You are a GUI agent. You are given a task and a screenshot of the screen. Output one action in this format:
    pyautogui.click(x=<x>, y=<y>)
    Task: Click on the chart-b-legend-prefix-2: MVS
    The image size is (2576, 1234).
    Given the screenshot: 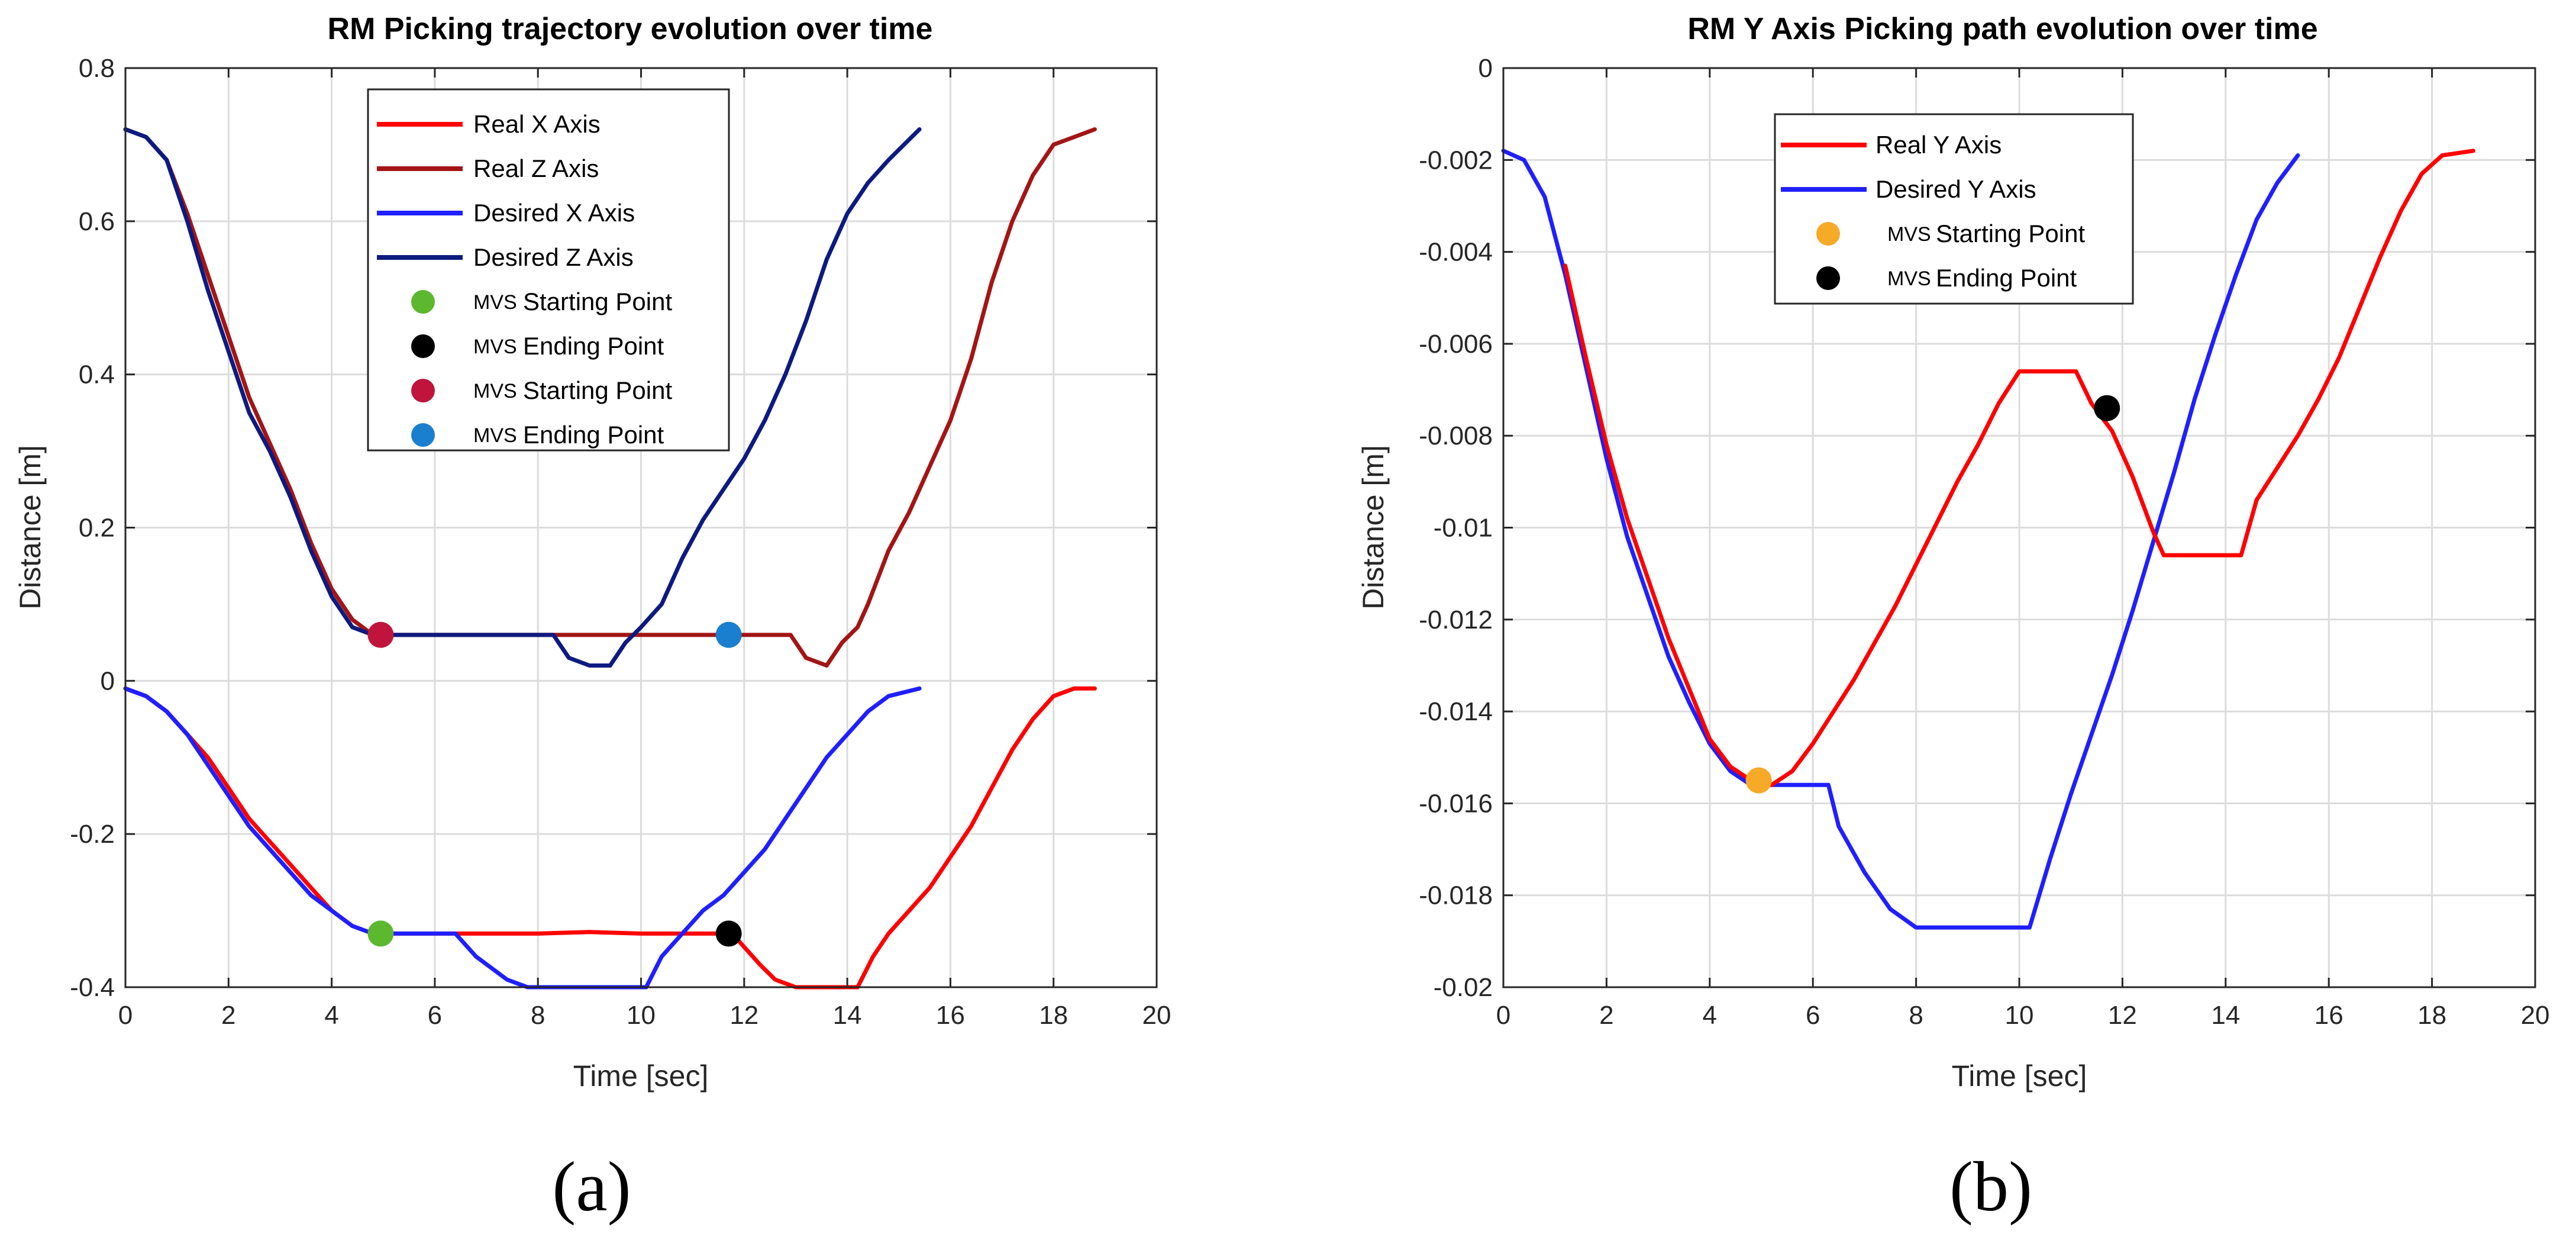 What is the action you would take?
    pyautogui.click(x=1909, y=234)
    